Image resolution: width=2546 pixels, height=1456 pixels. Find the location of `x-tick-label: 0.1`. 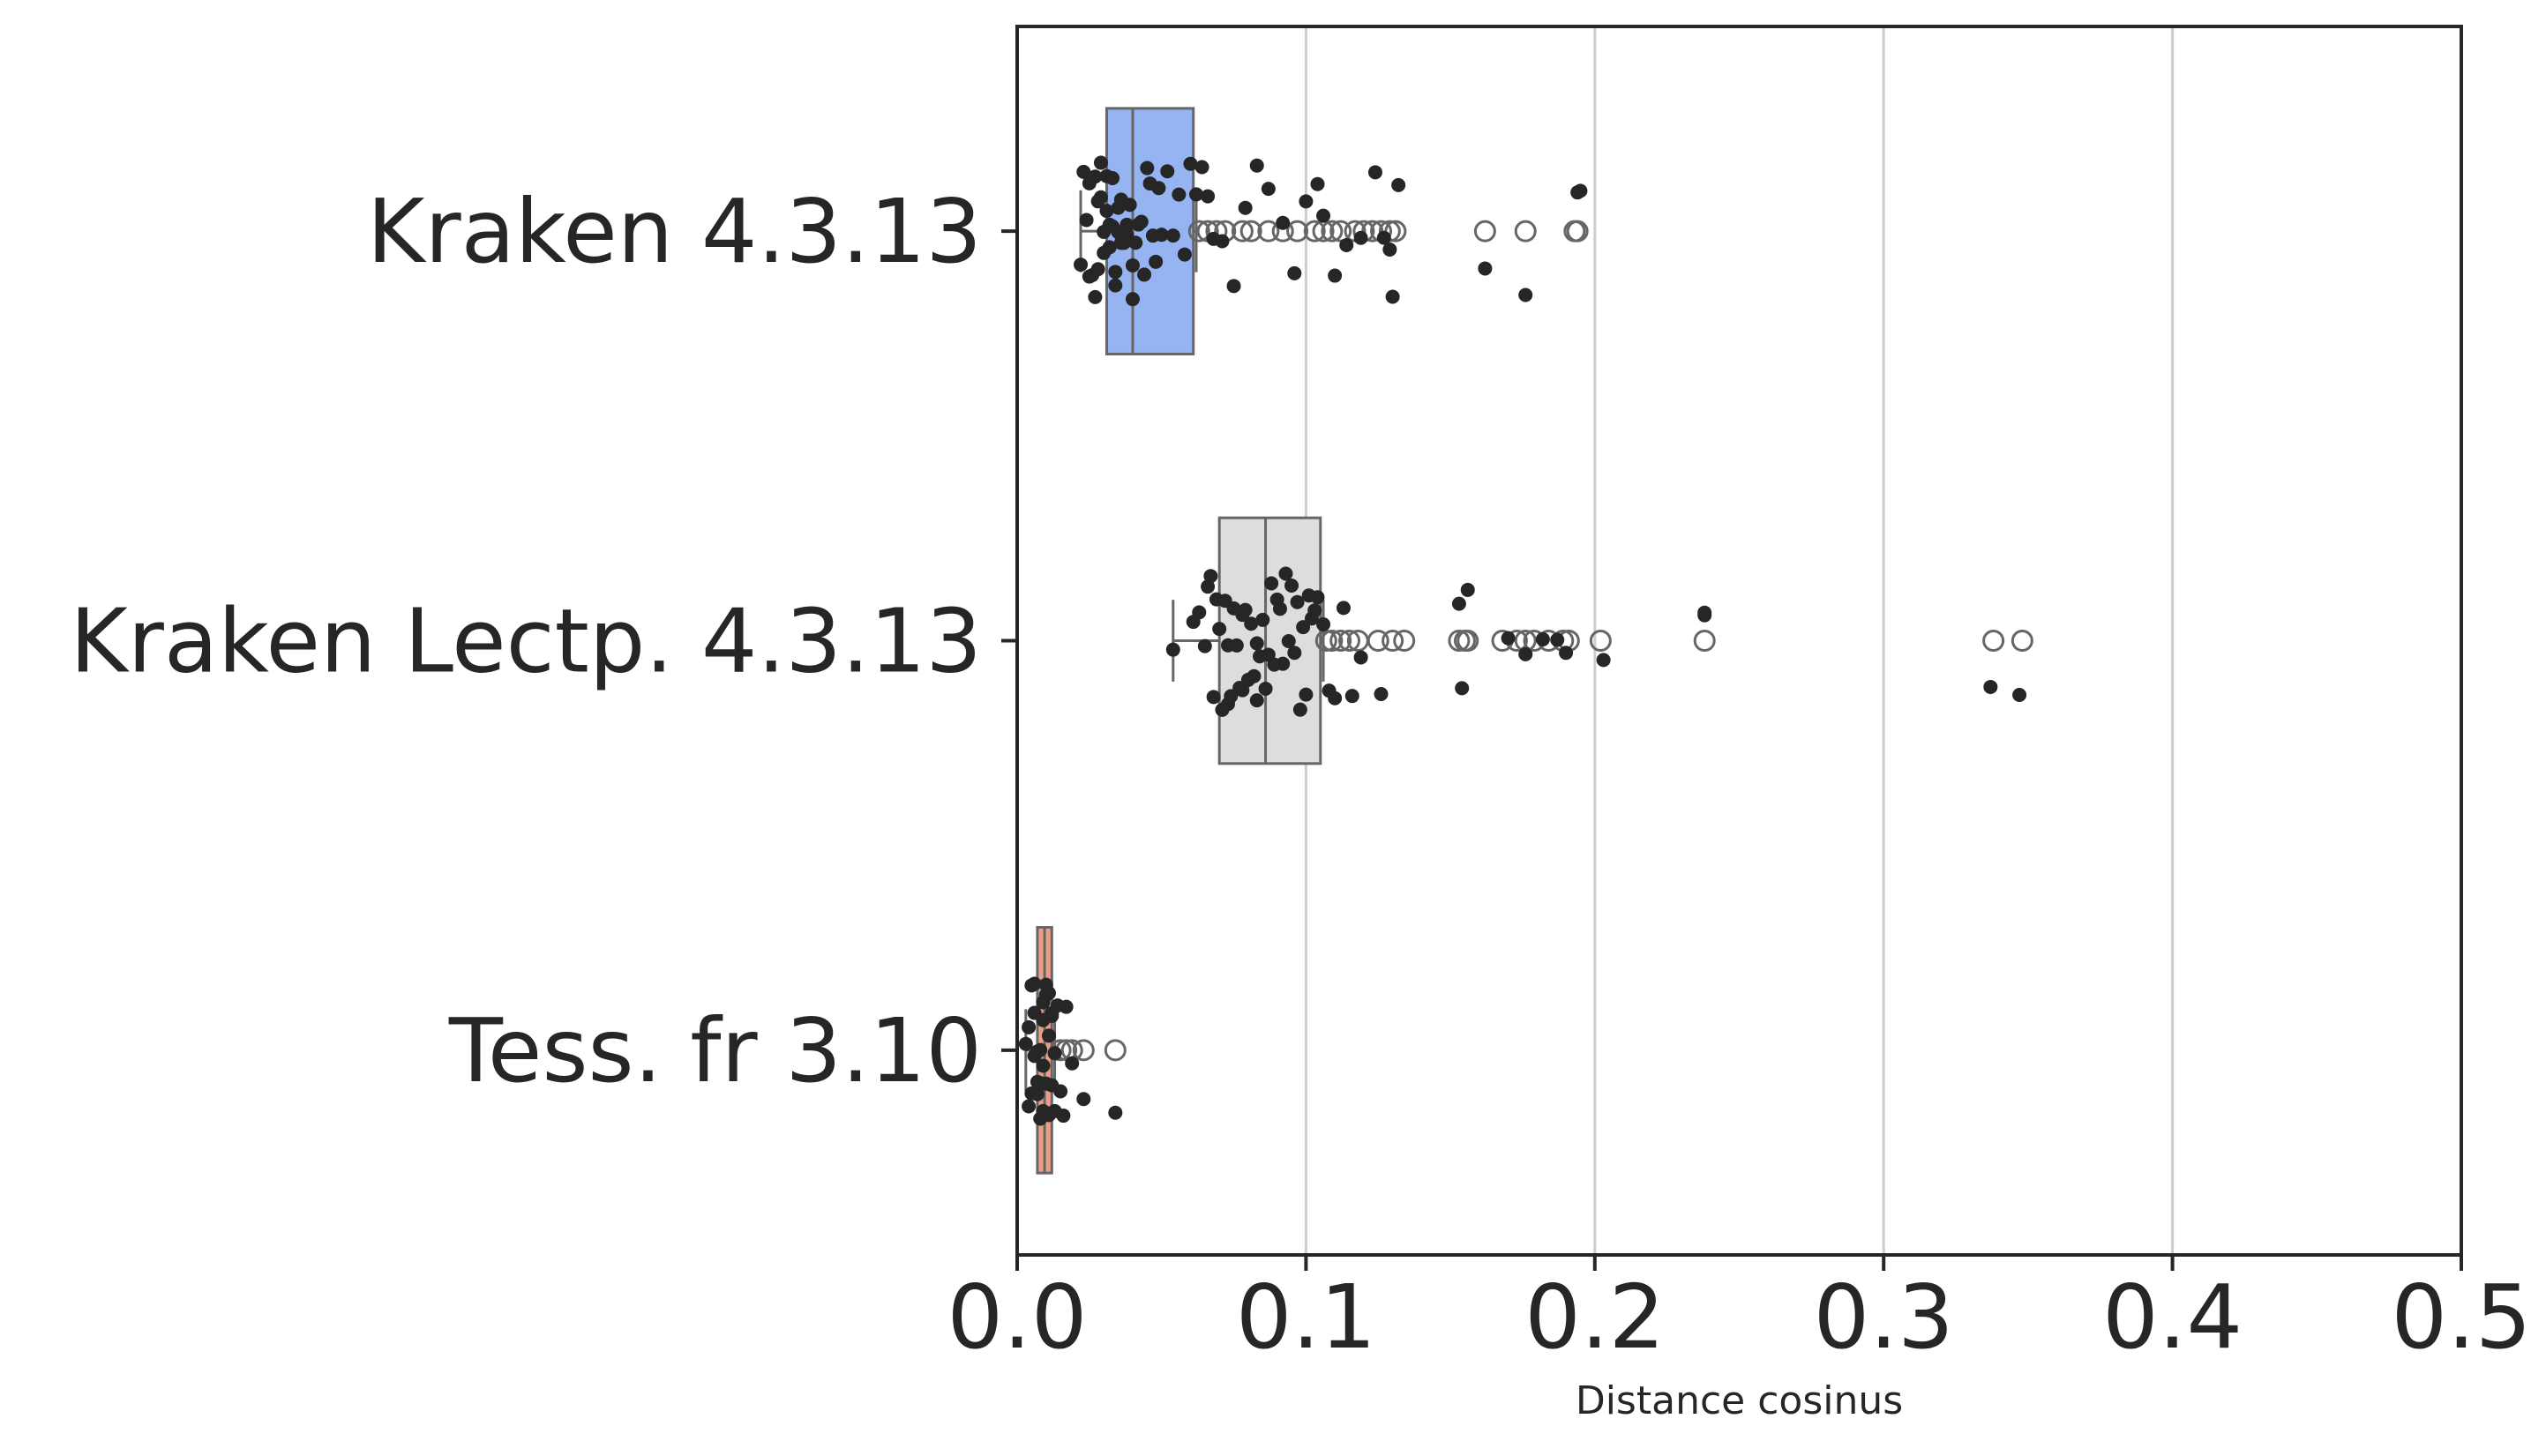

x-tick-label: 0.1 is located at coordinates (1306, 1317).